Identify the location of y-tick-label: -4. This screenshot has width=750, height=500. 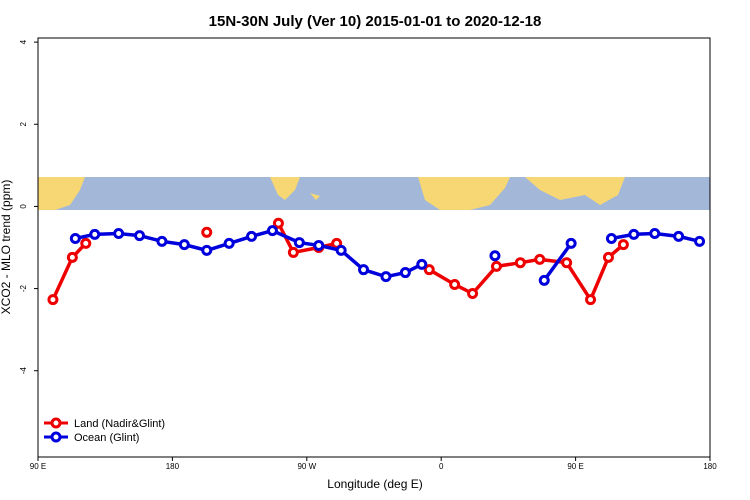
(23, 371).